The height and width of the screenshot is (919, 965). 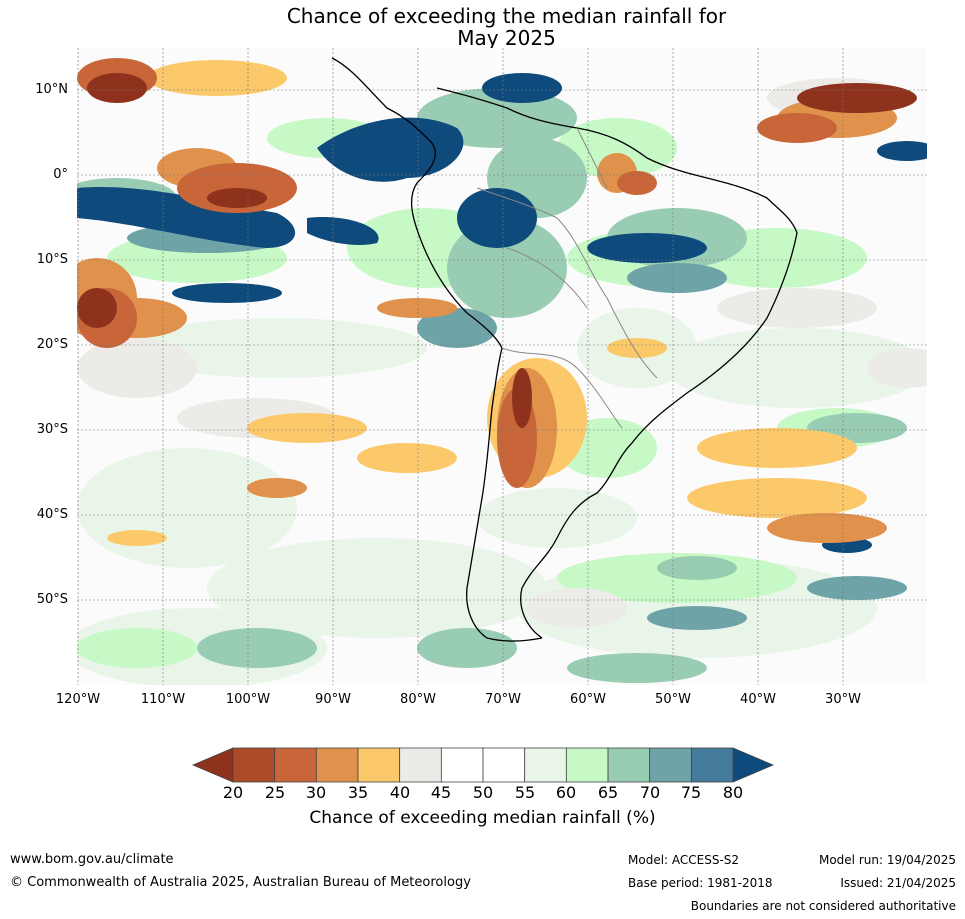 I want to click on base-period: Base period: 1981-2018, so click(x=700, y=883).